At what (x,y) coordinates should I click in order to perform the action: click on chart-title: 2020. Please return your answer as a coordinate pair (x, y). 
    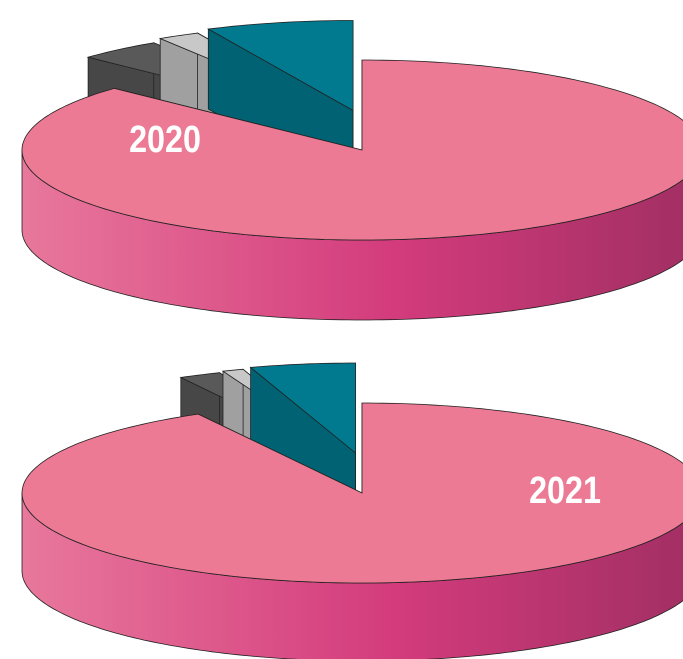
    Looking at the image, I should click on (165, 140).